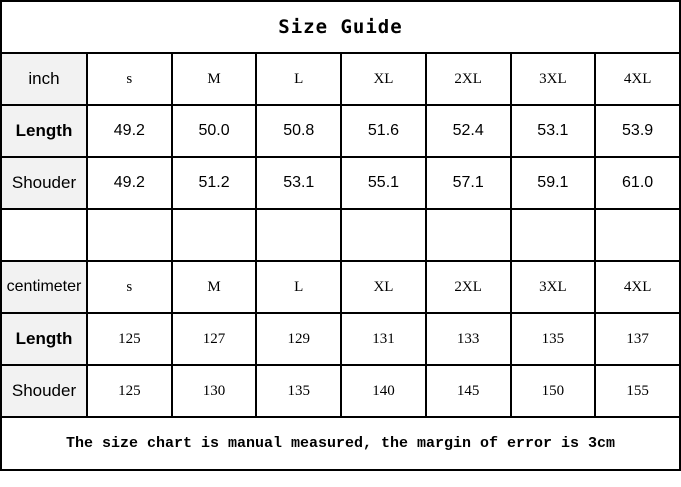 The image size is (681, 487). What do you see at coordinates (637, 339) in the screenshot?
I see `measurement-cell: 137` at bounding box center [637, 339].